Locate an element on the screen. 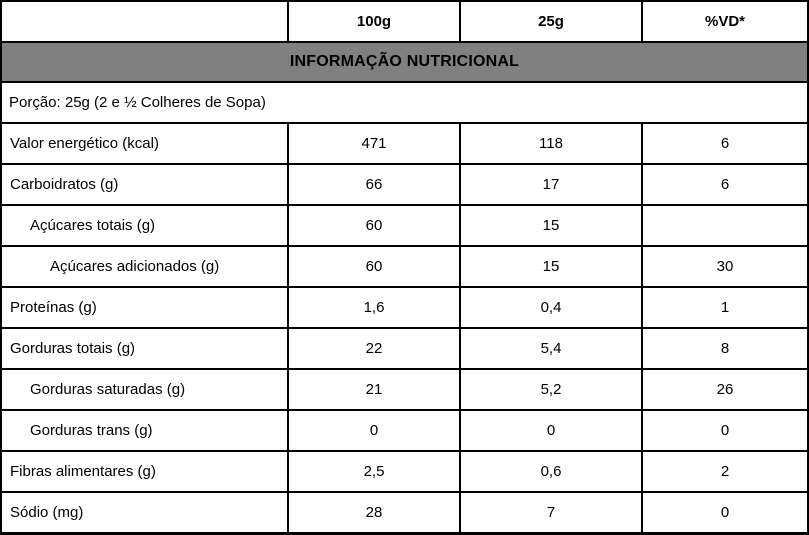 The width and height of the screenshot is (809, 535). page-title: INFORMAÇÃO NUTRICIONAL is located at coordinates (404, 62).